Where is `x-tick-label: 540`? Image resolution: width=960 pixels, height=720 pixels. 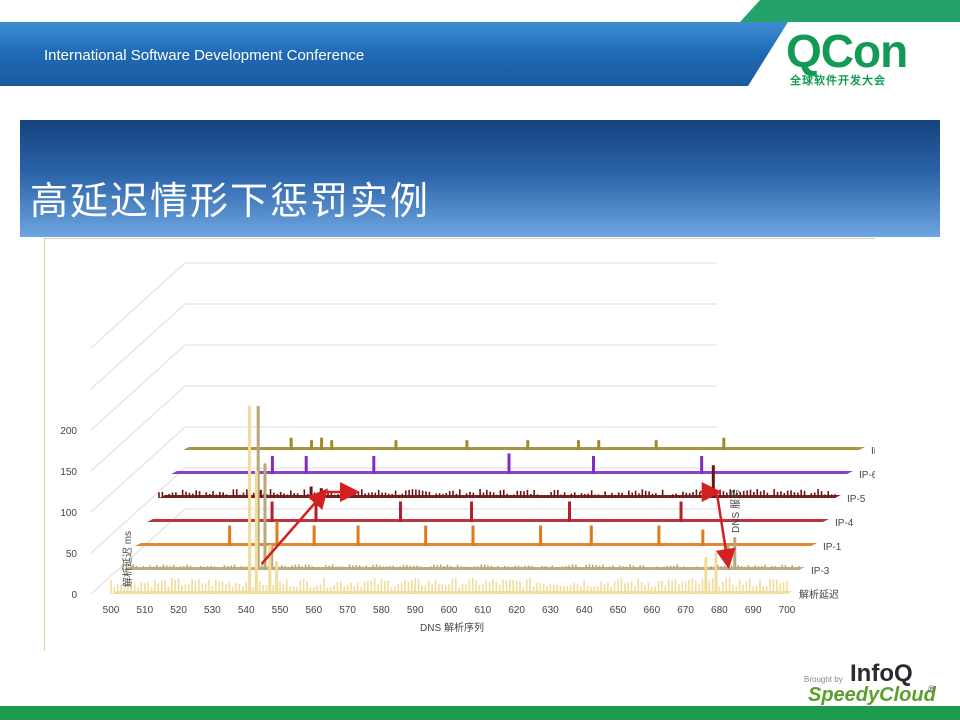
x-tick-label: 540 is located at coordinates (246, 610).